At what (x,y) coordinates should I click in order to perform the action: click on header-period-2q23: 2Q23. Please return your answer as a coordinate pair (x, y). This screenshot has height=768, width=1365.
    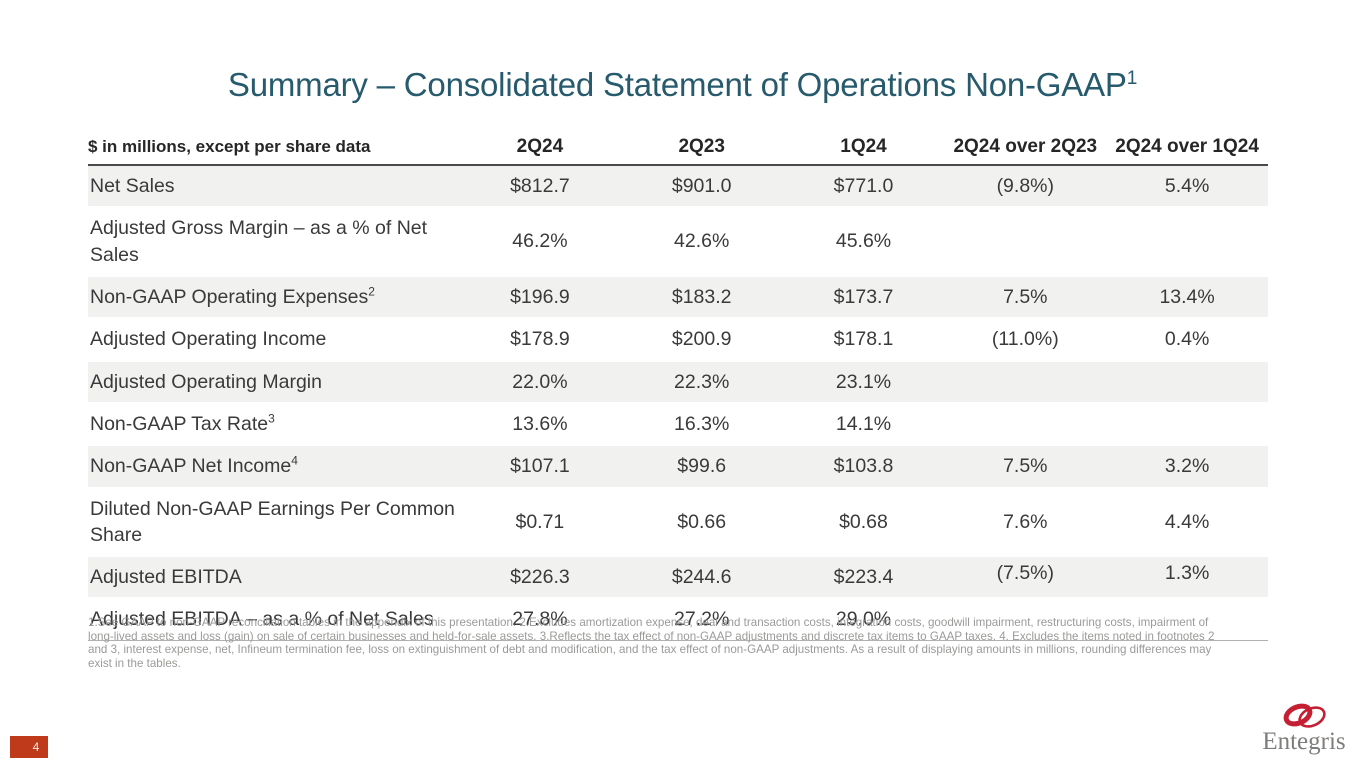
    Looking at the image, I should click on (701, 150).